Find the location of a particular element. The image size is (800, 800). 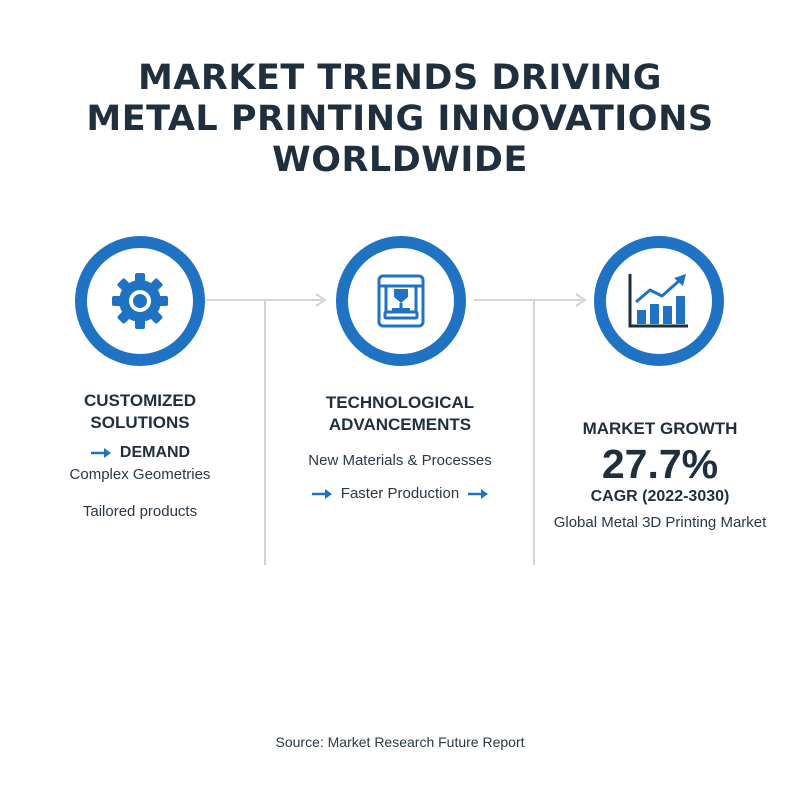

title-line-2: METAL PRINTING INNOVATIONS is located at coordinates (400, 119).